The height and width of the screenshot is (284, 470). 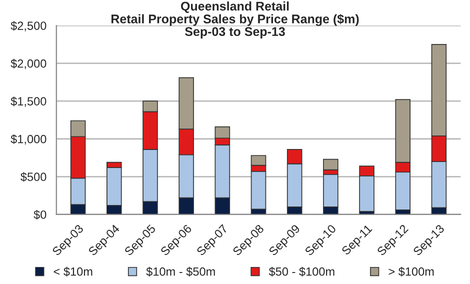 What do you see at coordinates (28, 139) in the screenshot?
I see `y-tick-label: $1,000` at bounding box center [28, 139].